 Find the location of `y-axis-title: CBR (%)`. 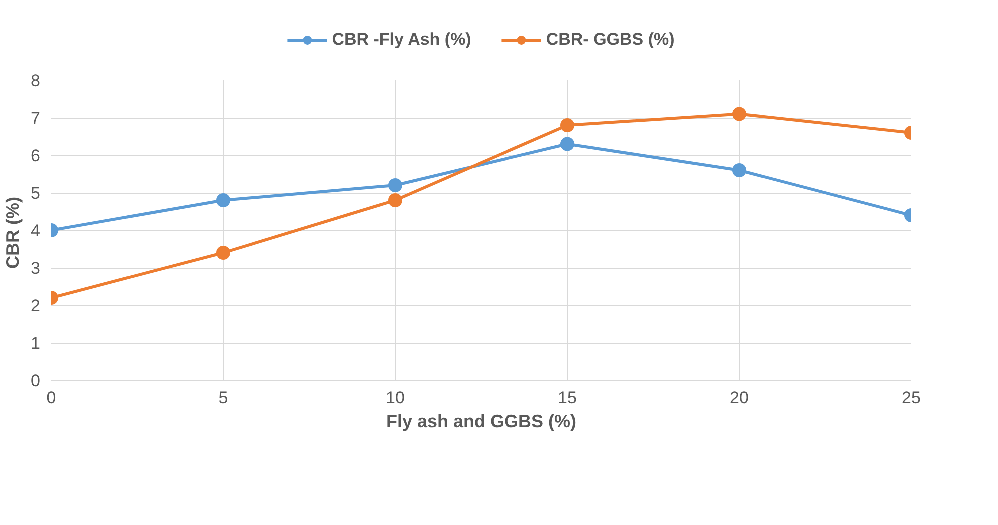

y-axis-title: CBR (%) is located at coordinates (13, 232).